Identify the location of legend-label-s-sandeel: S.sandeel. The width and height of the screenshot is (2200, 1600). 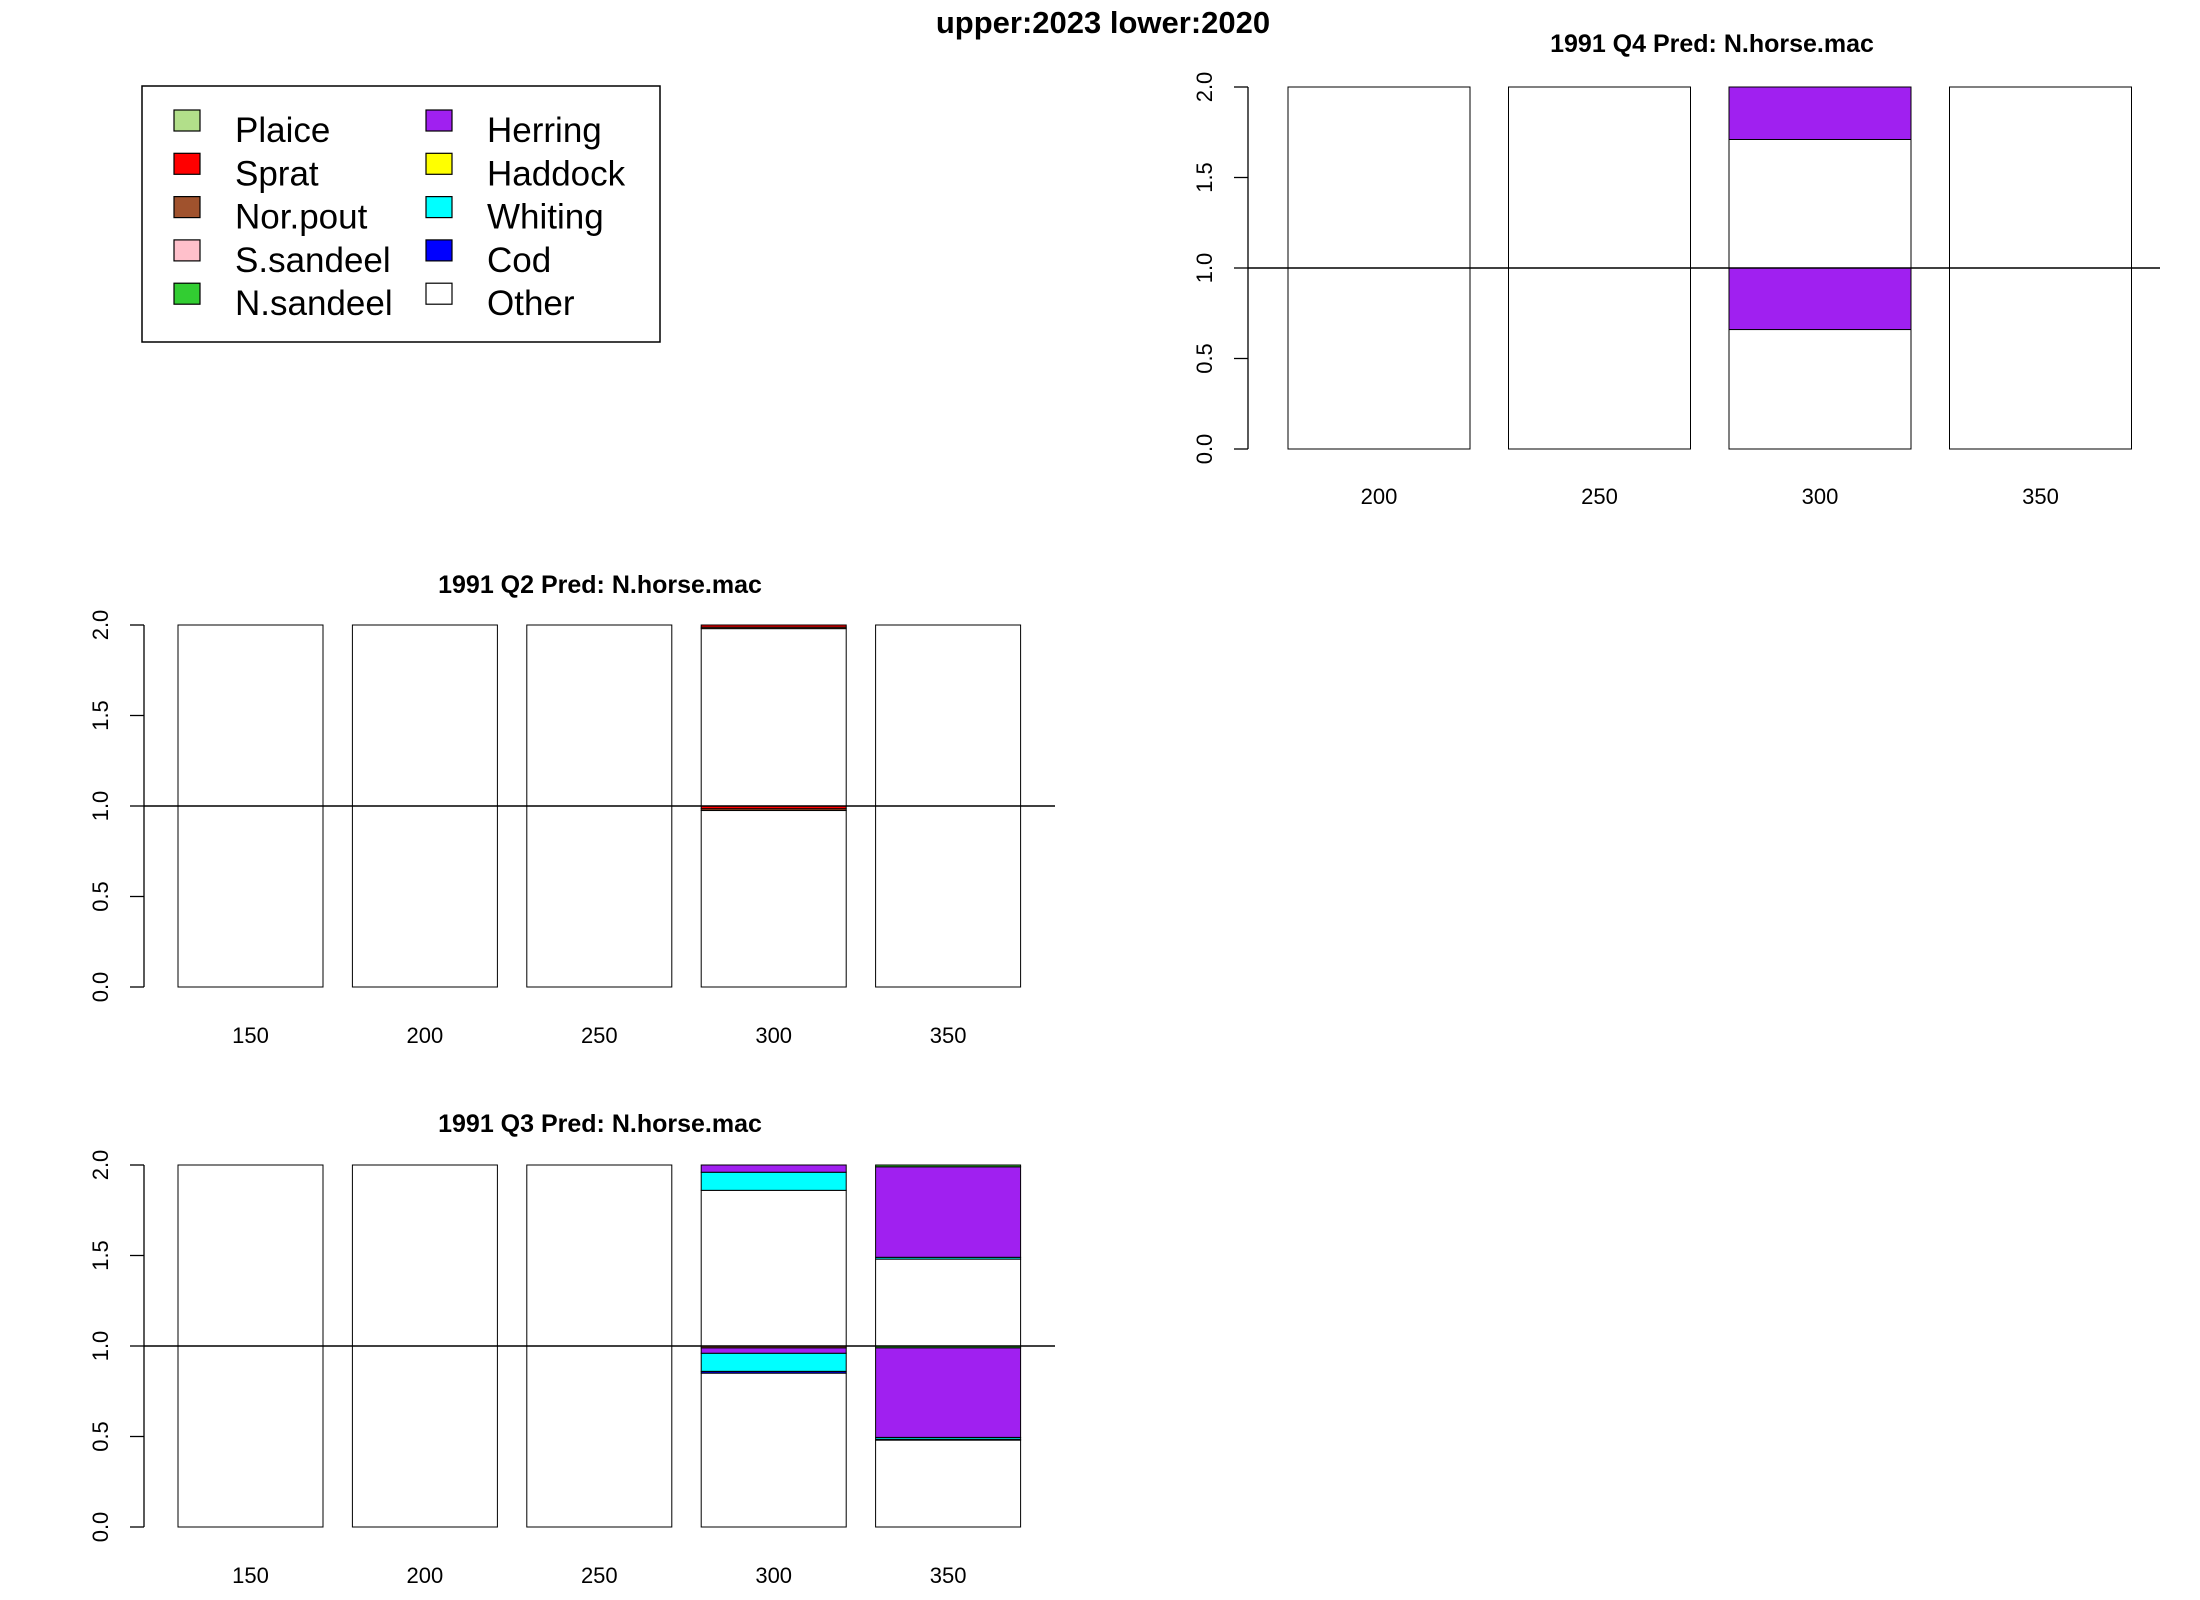
(313, 260).